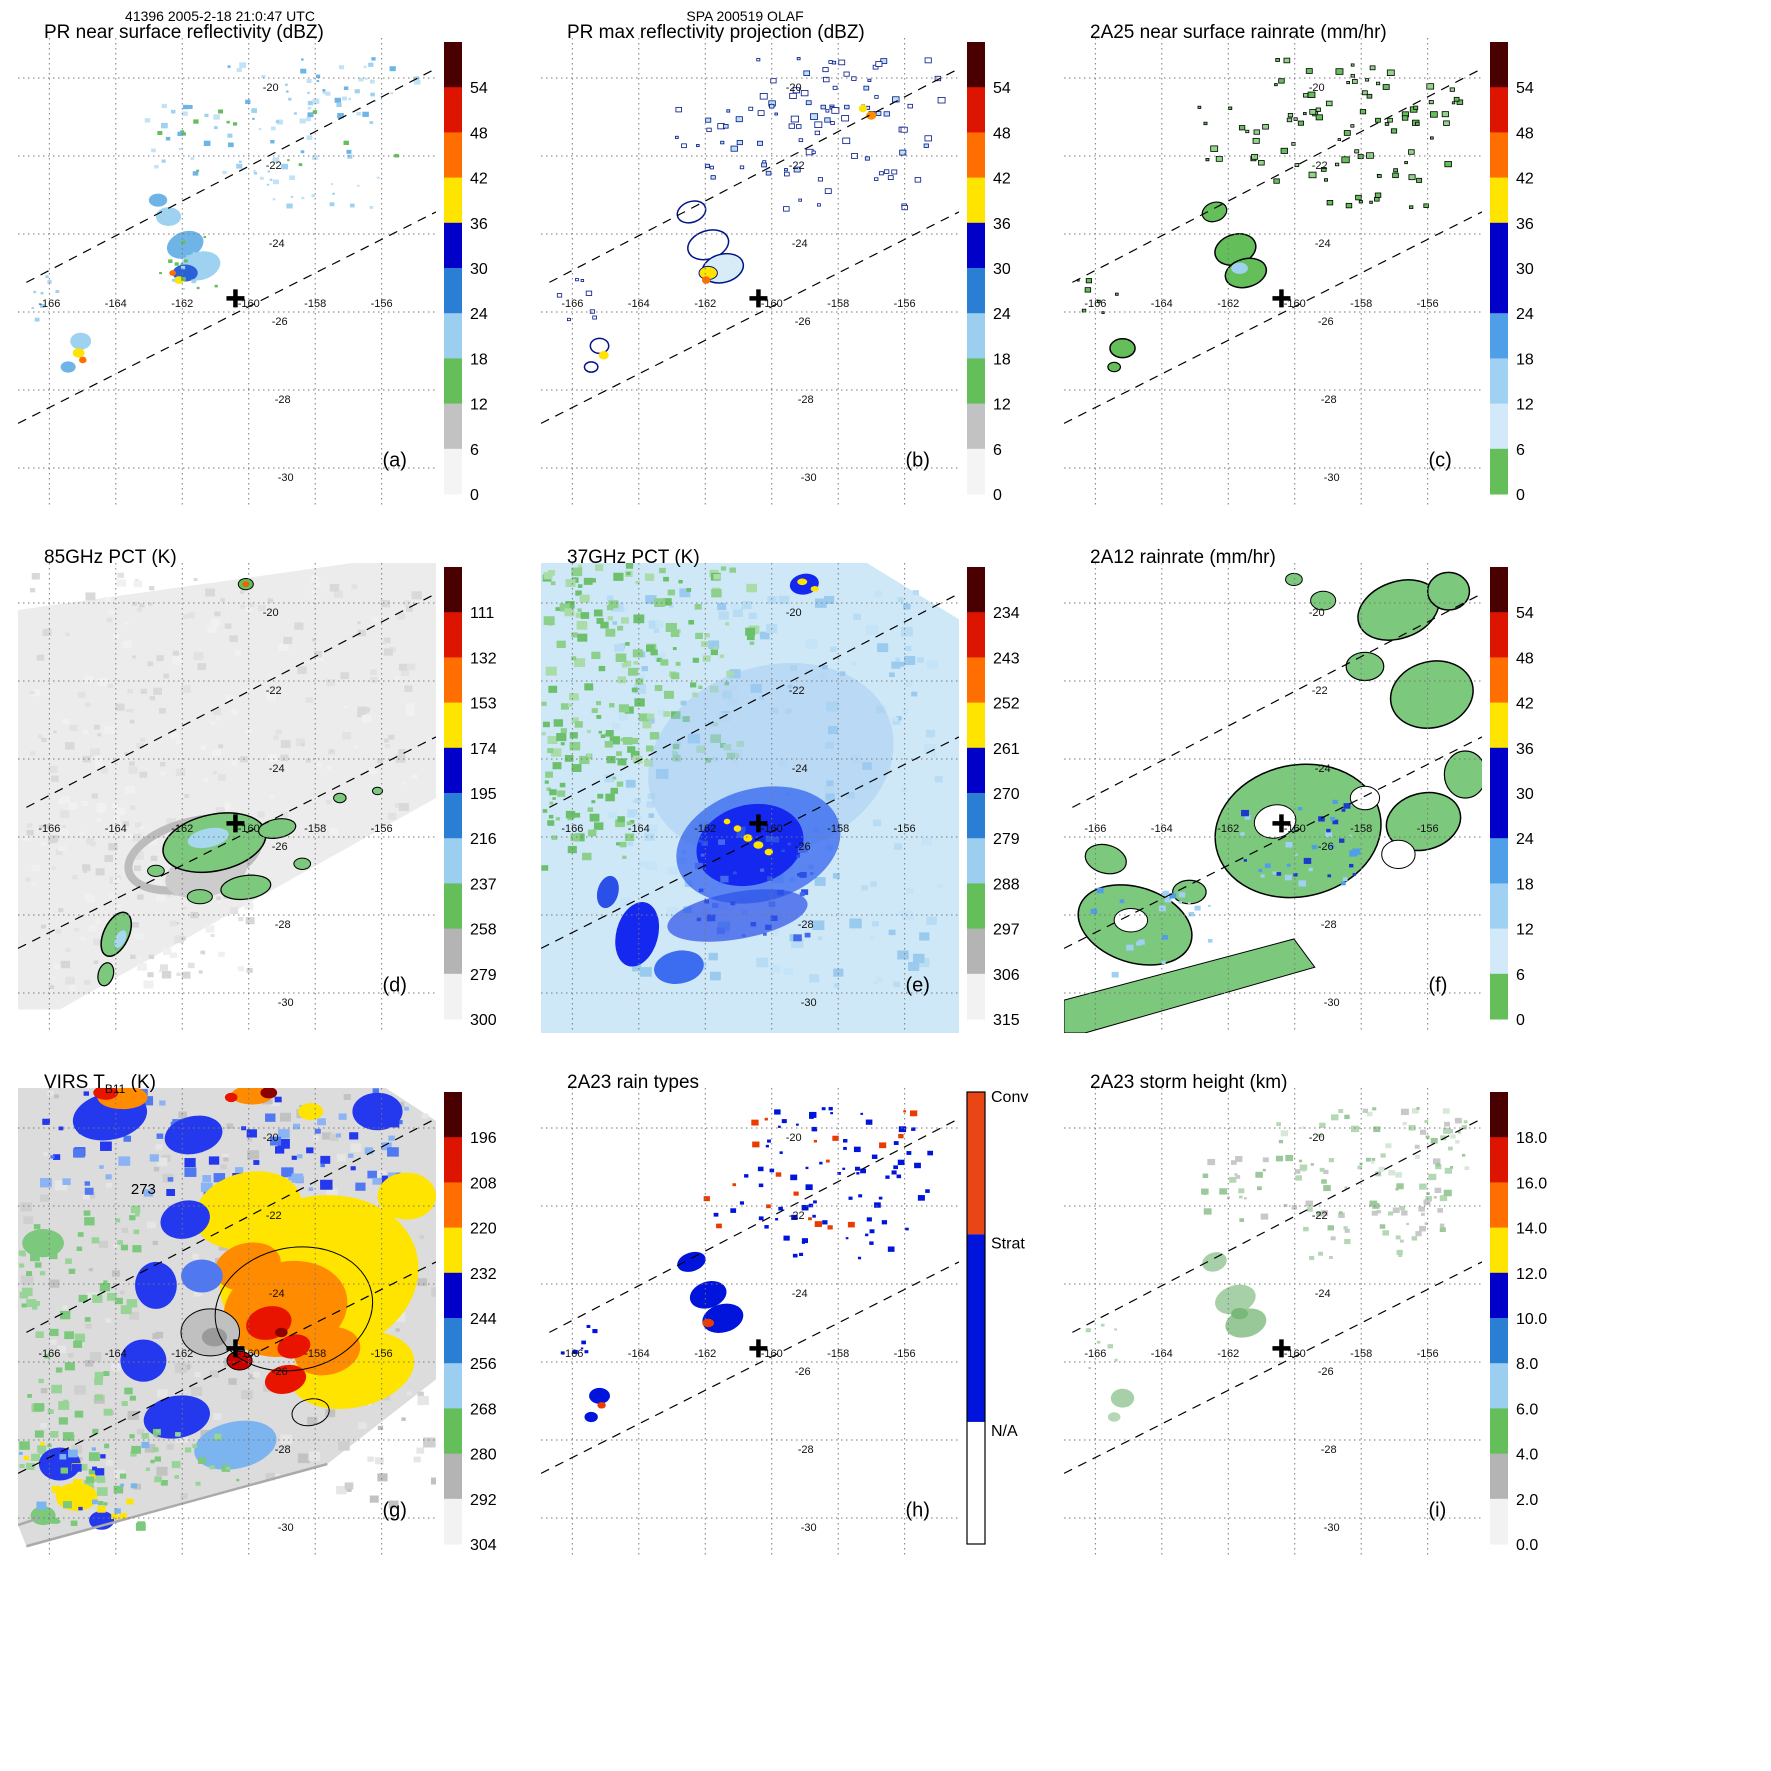  Describe the element at coordinates (1531, 1183) in the screenshot. I see `colorbar-tick: 16.0` at that location.